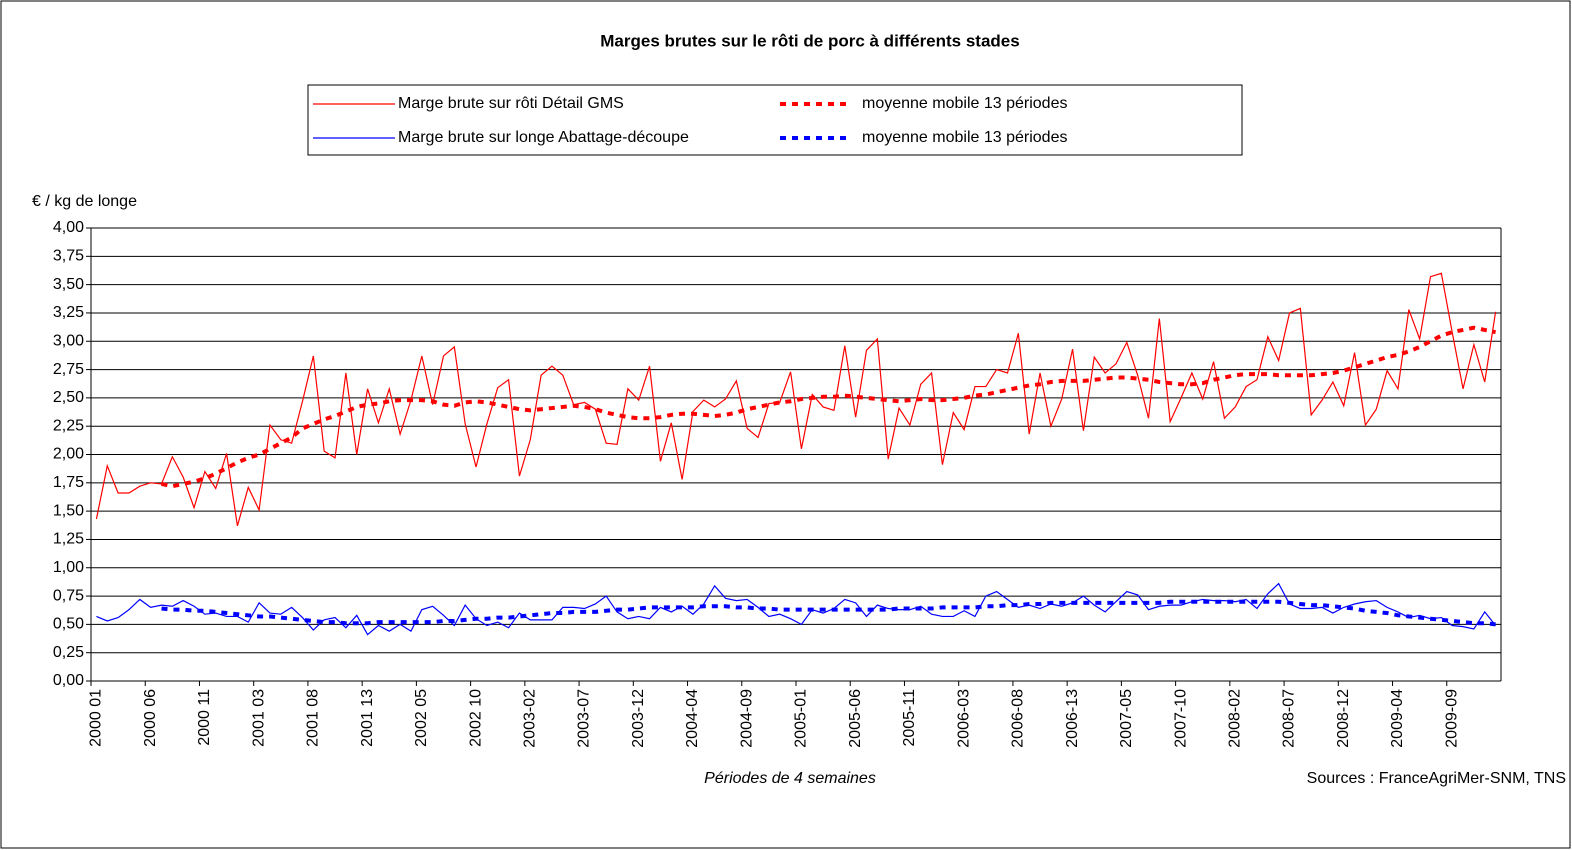  What do you see at coordinates (801, 718) in the screenshot?
I see `x-tick-label: 2005-01` at bounding box center [801, 718].